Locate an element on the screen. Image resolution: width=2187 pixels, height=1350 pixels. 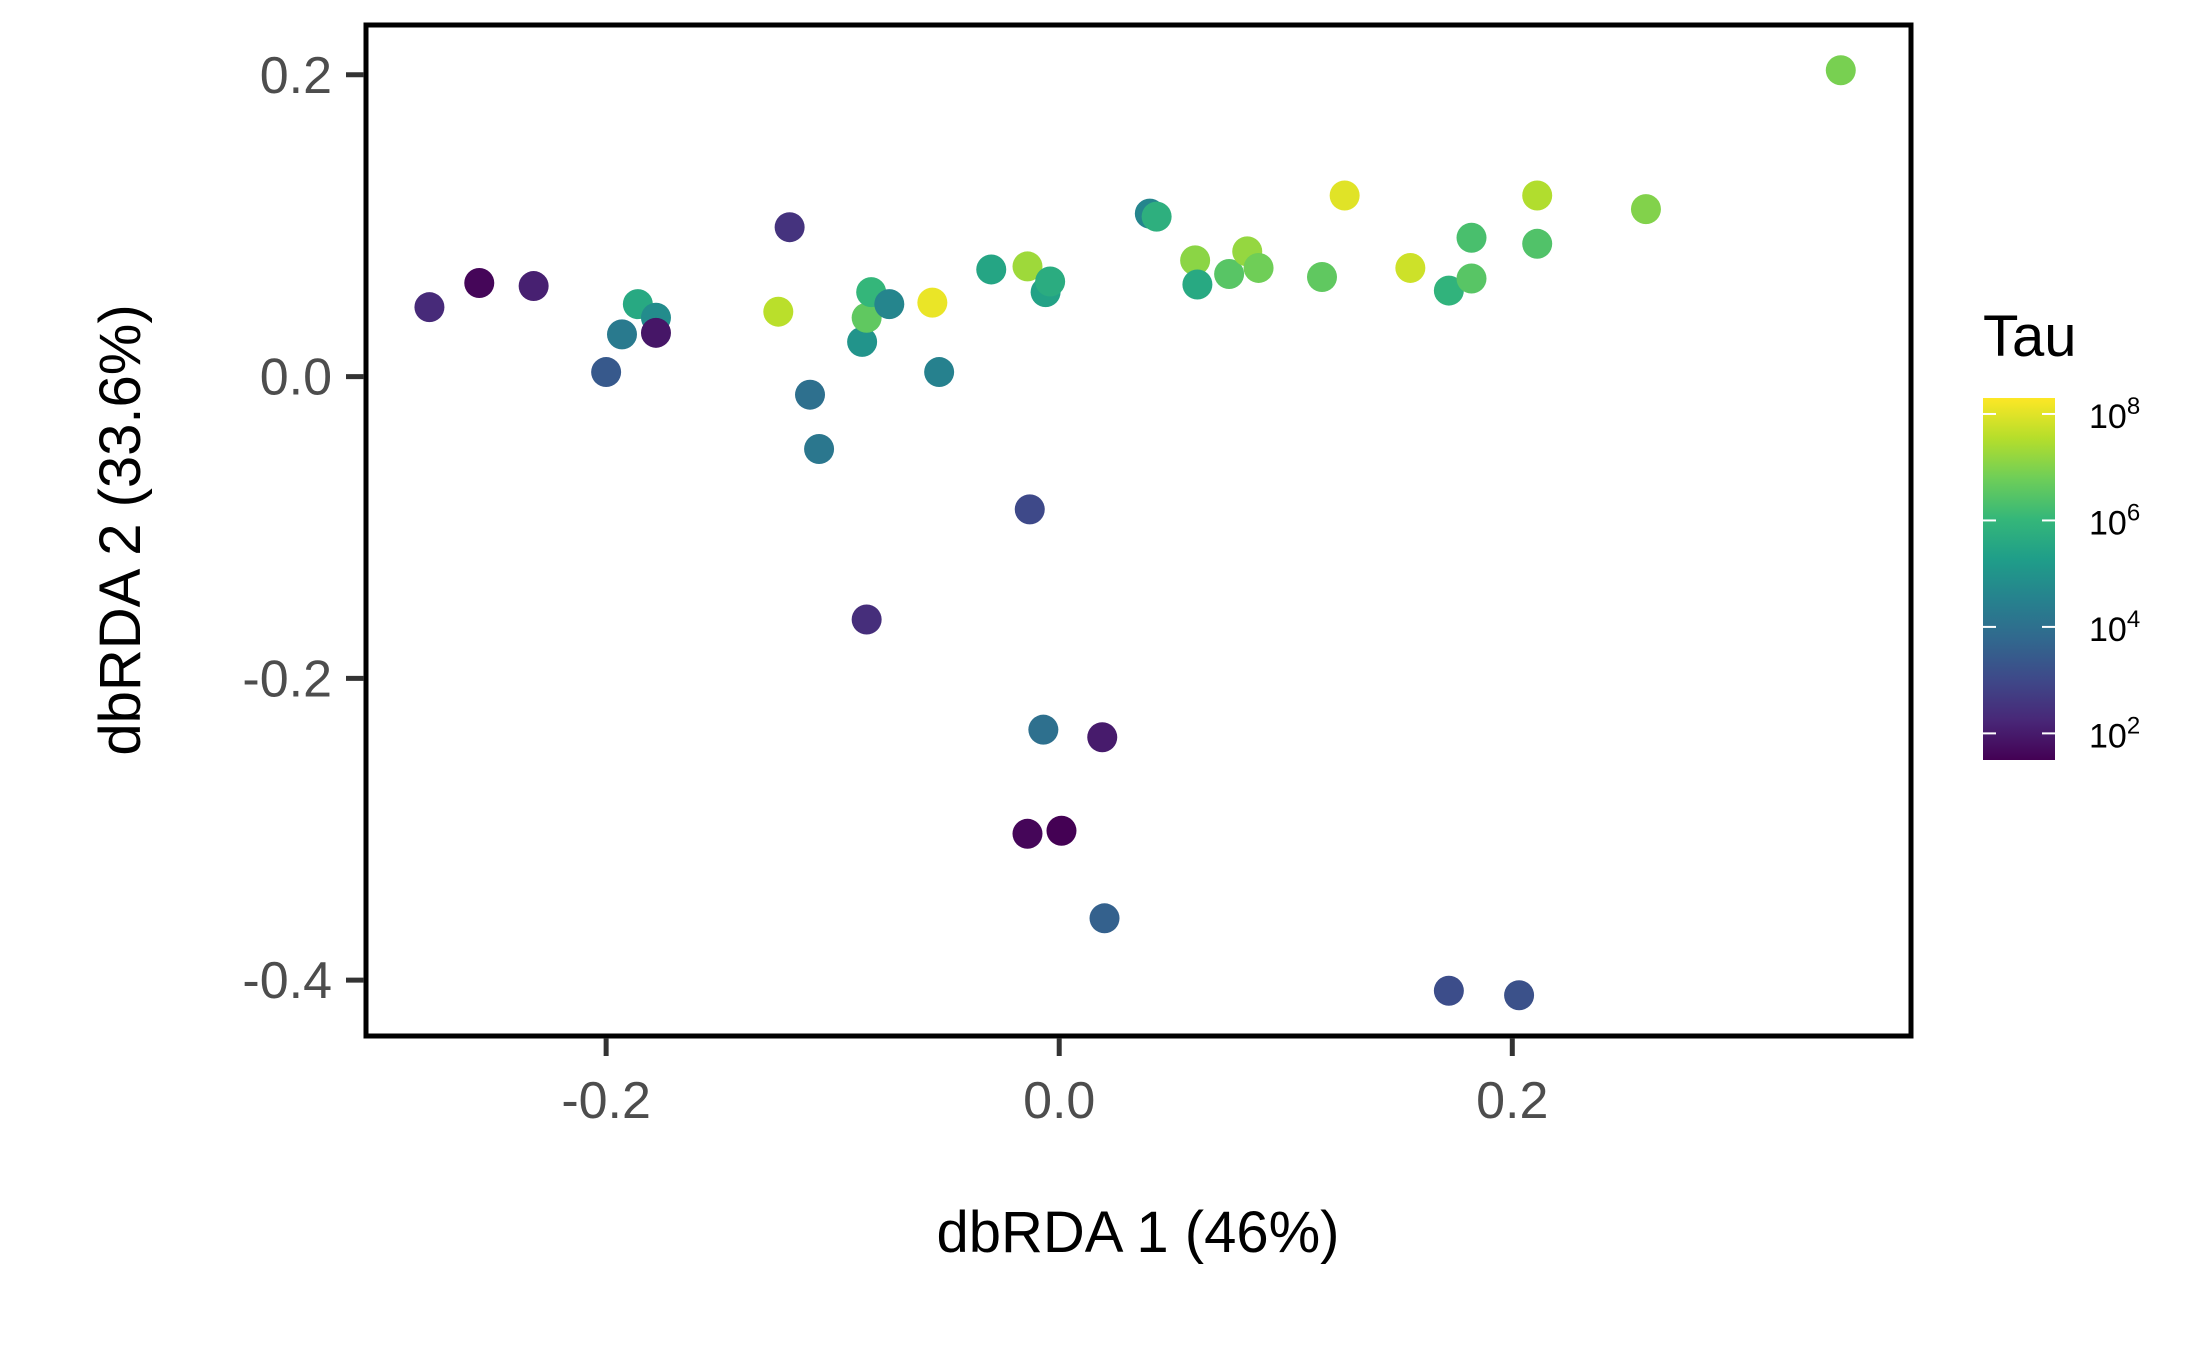
colorbar is located at coordinates (2019, 579).